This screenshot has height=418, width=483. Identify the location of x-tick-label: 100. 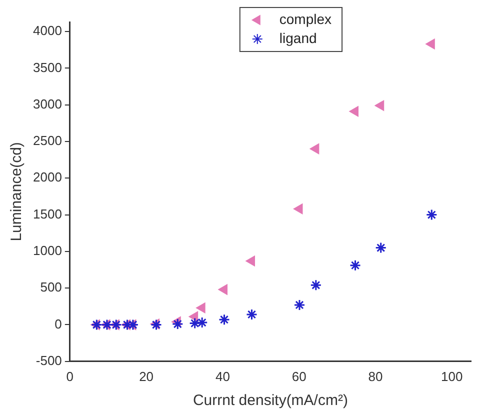
(452, 376).